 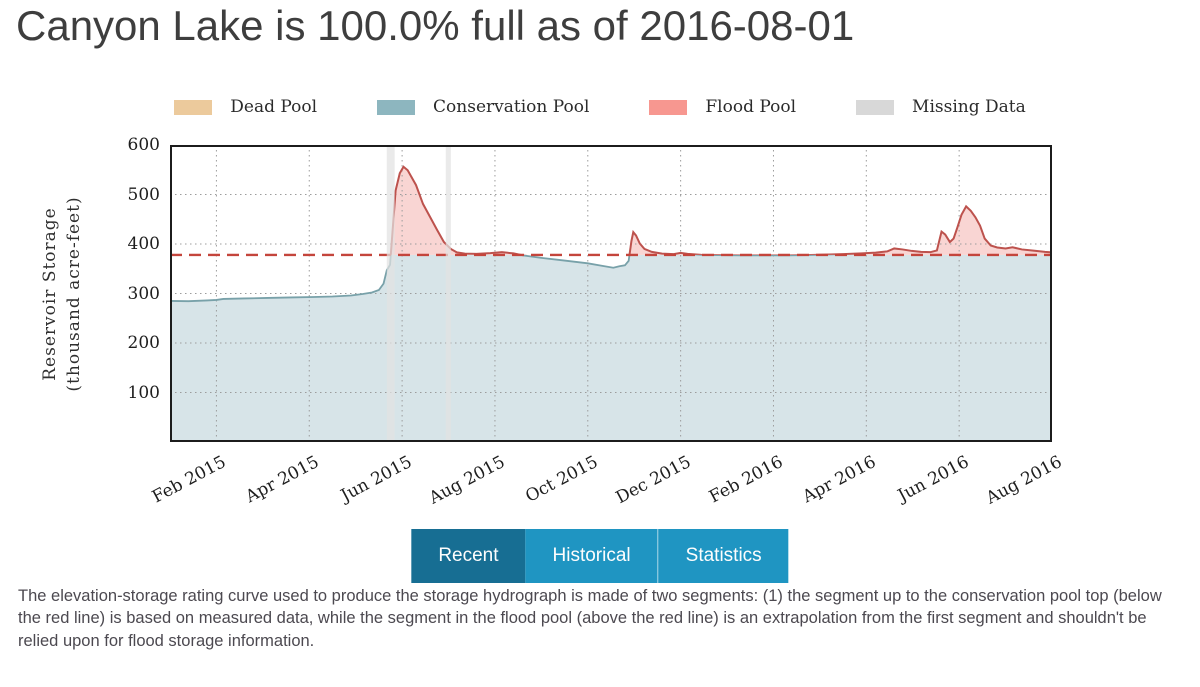 What do you see at coordinates (143, 194) in the screenshot?
I see `y-tick-label: 500` at bounding box center [143, 194].